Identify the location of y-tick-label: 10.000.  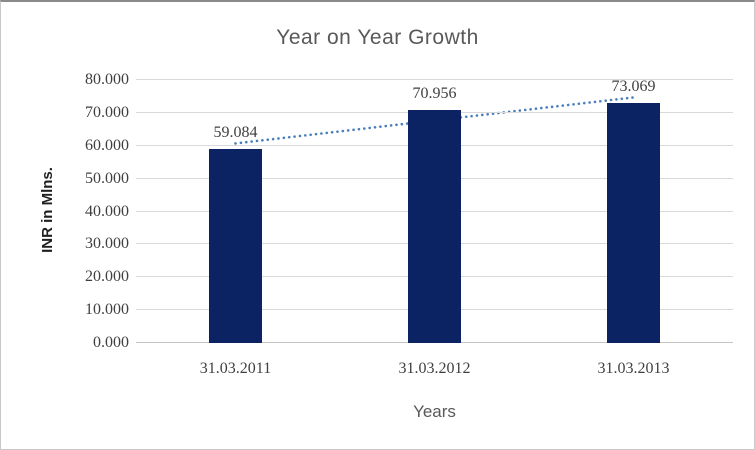
(107, 310).